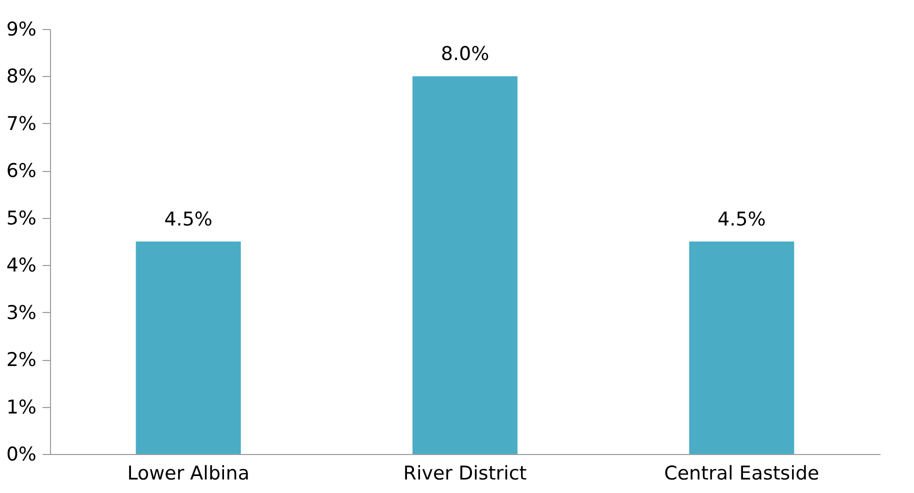 Image resolution: width=914 pixels, height=493 pixels. I want to click on y-tick-label: 1%, so click(21, 407).